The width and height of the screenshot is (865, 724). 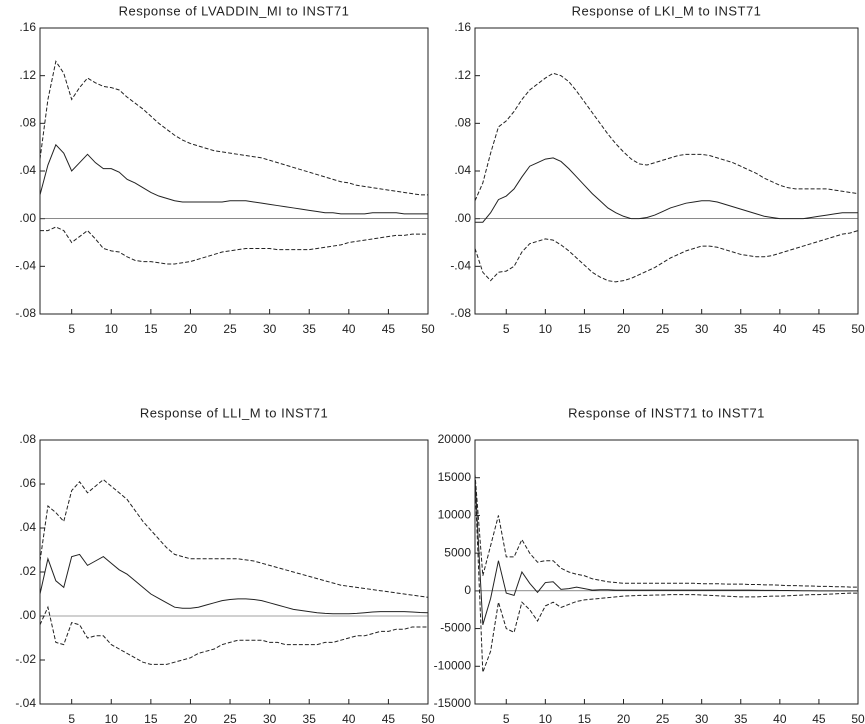 What do you see at coordinates (455, 477) in the screenshot?
I see `y-tick-label: 15000` at bounding box center [455, 477].